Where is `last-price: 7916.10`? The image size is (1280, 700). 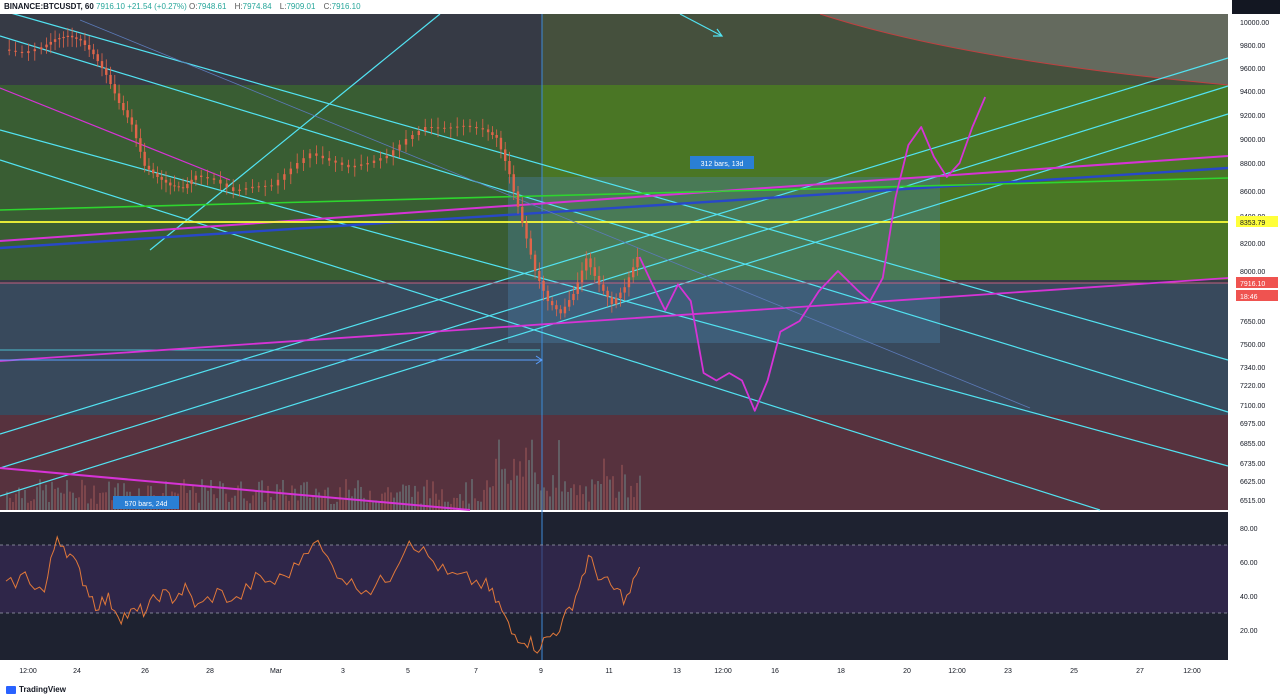
last-price: 7916.10 is located at coordinates (110, 6).